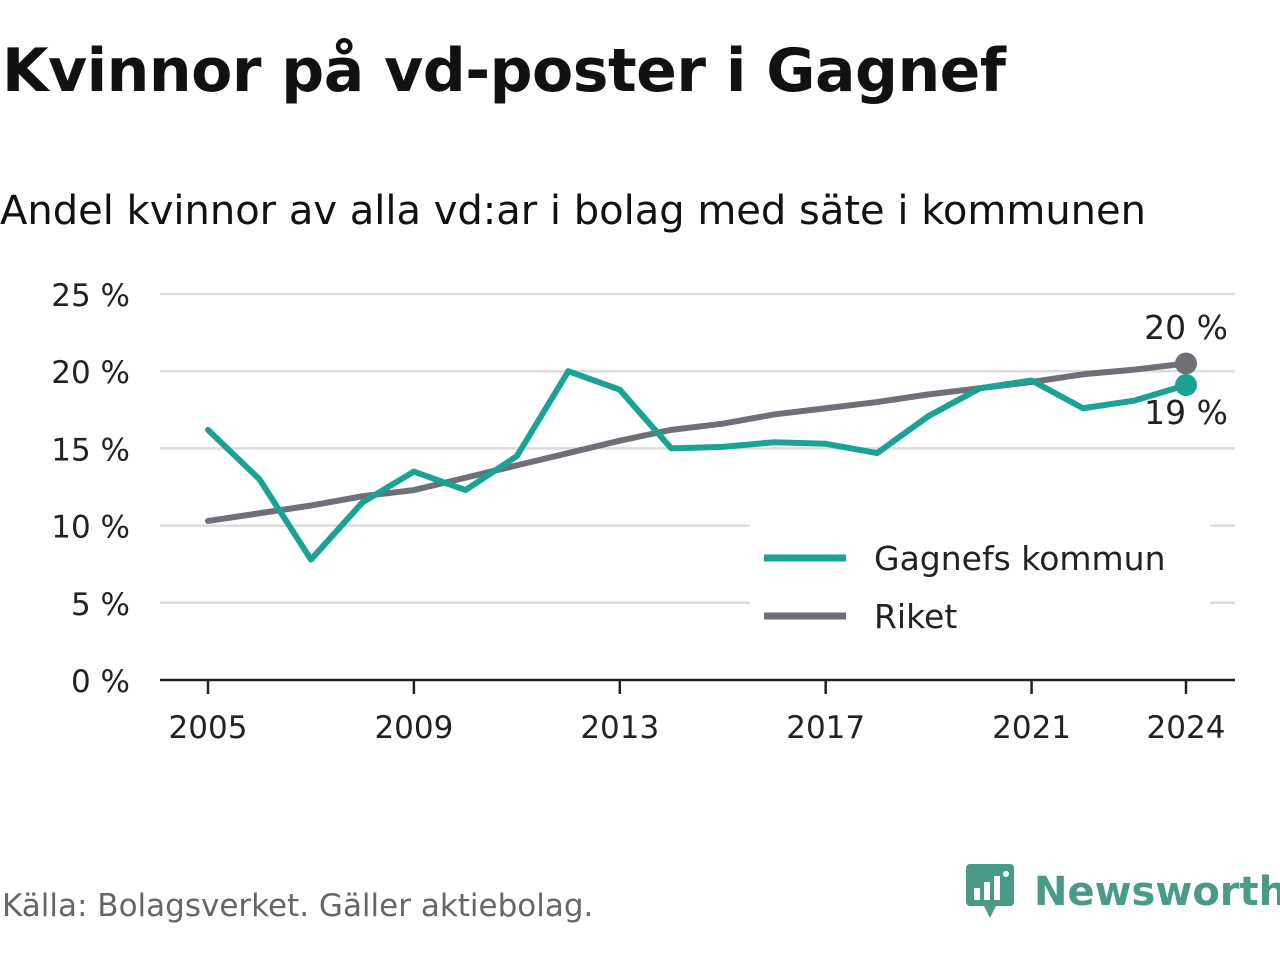  What do you see at coordinates (90, 373) in the screenshot?
I see `y-tick-label: 20 %` at bounding box center [90, 373].